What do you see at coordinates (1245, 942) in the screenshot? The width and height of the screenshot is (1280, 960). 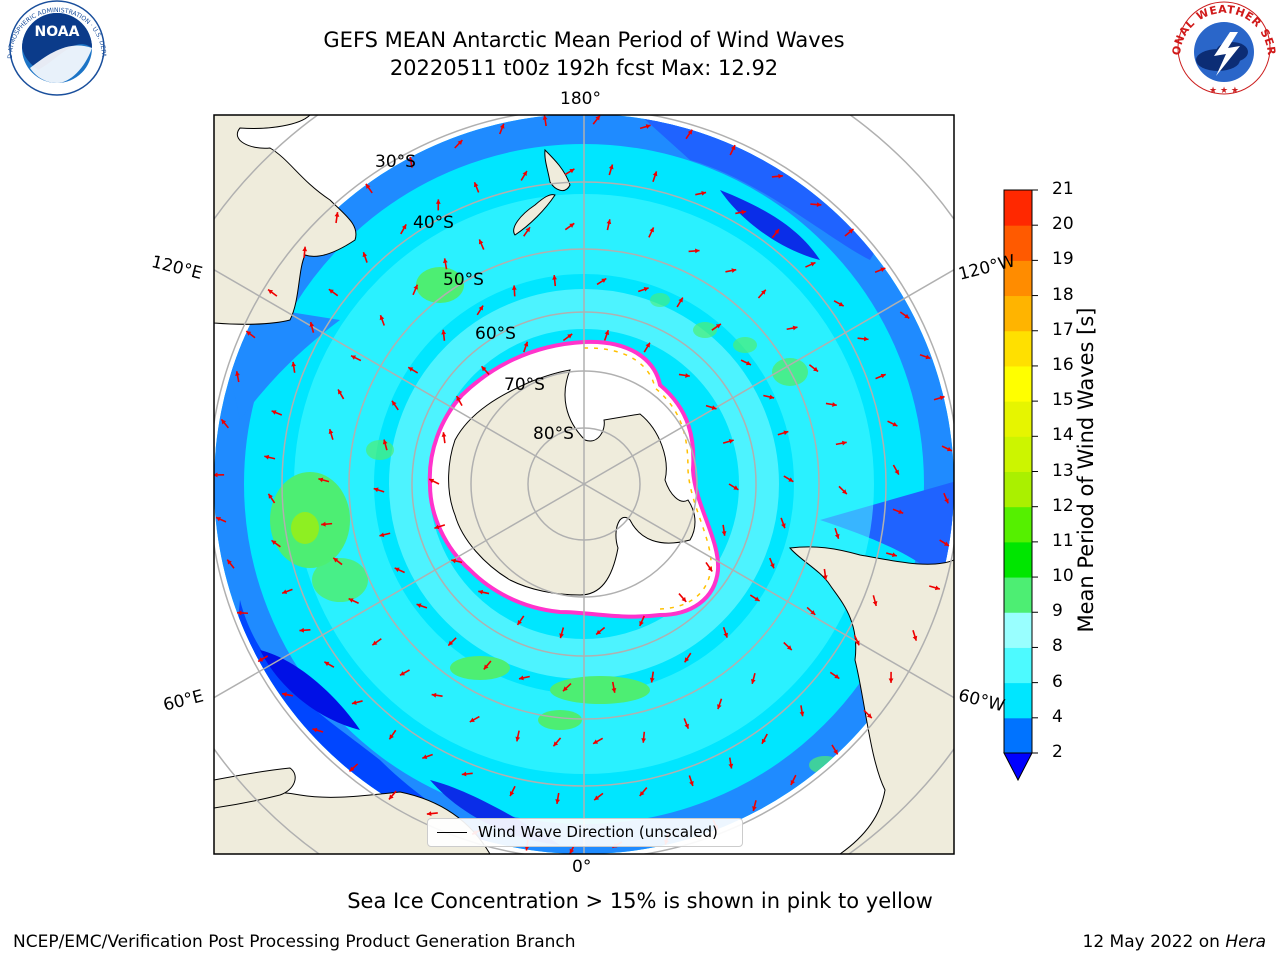 I see `footer-machine: Hera` at bounding box center [1245, 942].